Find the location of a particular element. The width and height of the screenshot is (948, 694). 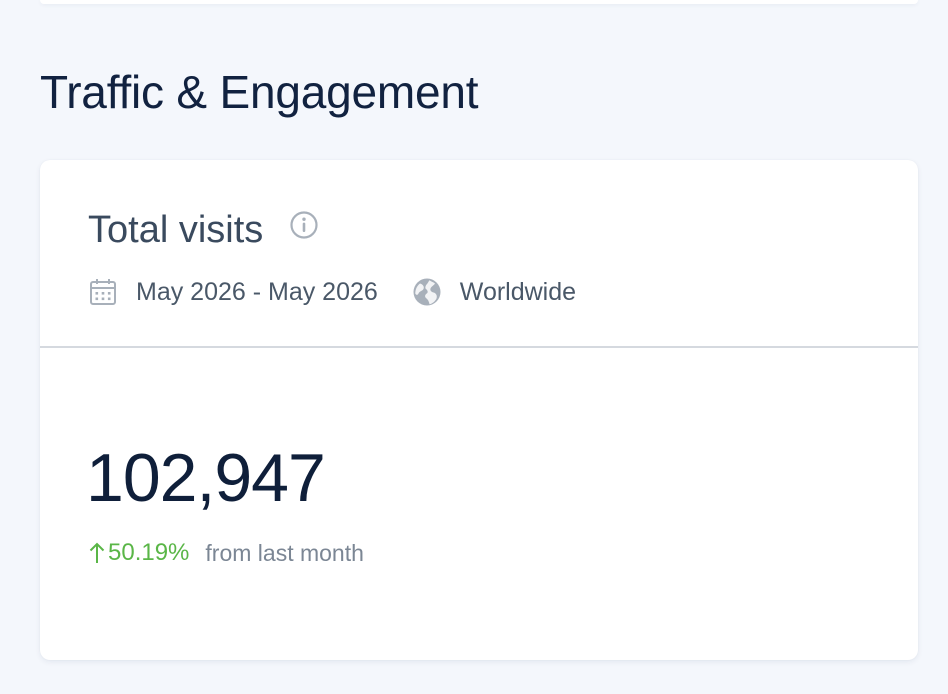

card-title: Total visits is located at coordinates (176, 230).